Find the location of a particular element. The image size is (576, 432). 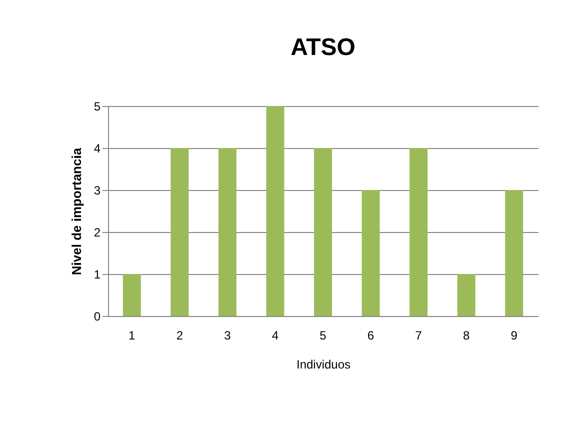

chart-title: ATSO is located at coordinates (323, 47).